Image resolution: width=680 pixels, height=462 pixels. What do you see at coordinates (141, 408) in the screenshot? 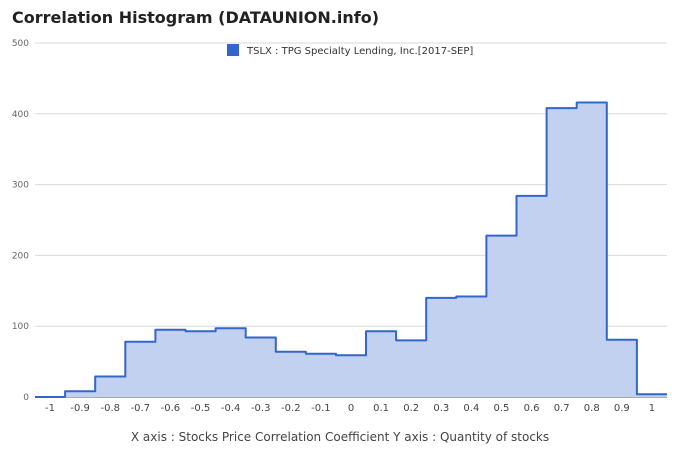
I see `x-tick-label: -0.7` at bounding box center [141, 408].